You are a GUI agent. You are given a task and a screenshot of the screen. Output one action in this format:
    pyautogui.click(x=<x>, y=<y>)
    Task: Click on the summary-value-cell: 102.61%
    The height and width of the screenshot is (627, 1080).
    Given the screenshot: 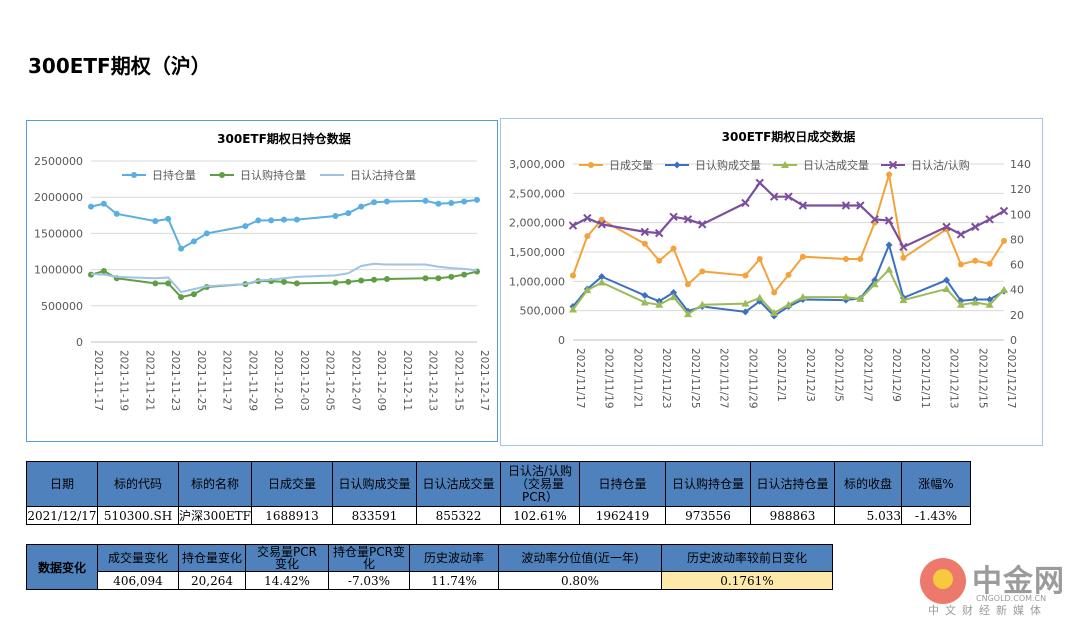 What is the action you would take?
    pyautogui.click(x=540, y=515)
    